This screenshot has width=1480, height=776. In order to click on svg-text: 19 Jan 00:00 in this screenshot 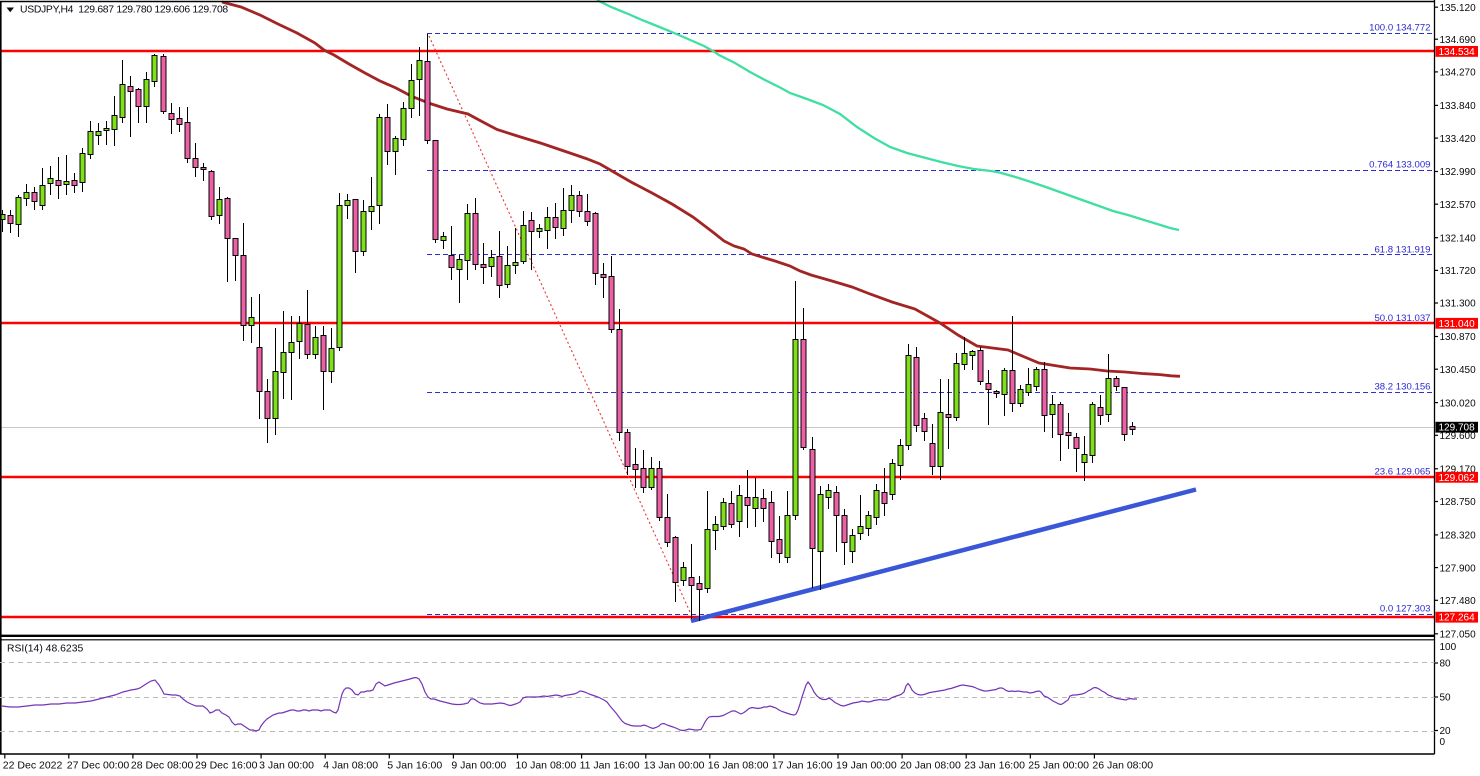, I will do `click(866, 766)`.